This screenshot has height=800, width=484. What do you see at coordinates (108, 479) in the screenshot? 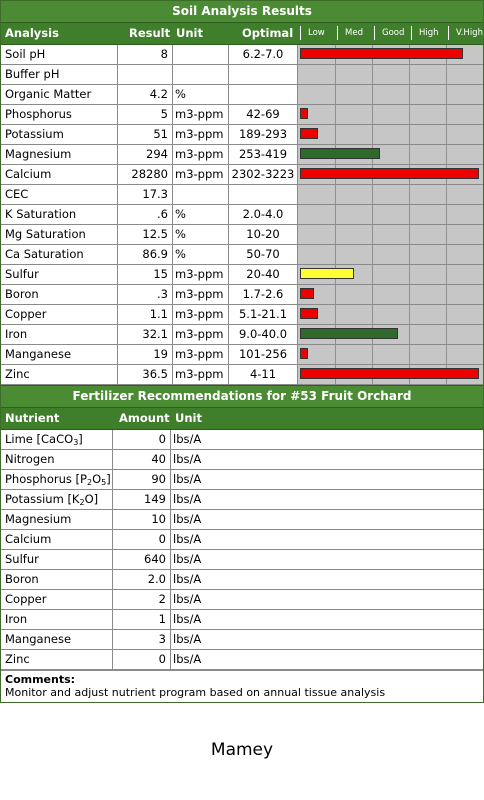
I see `nutrient-text: ]` at bounding box center [108, 479].